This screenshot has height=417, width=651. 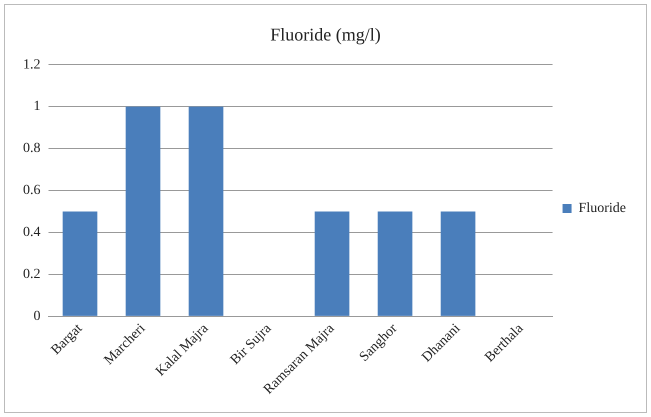 I want to click on y-tick-label: 0.4, so click(x=31, y=232).